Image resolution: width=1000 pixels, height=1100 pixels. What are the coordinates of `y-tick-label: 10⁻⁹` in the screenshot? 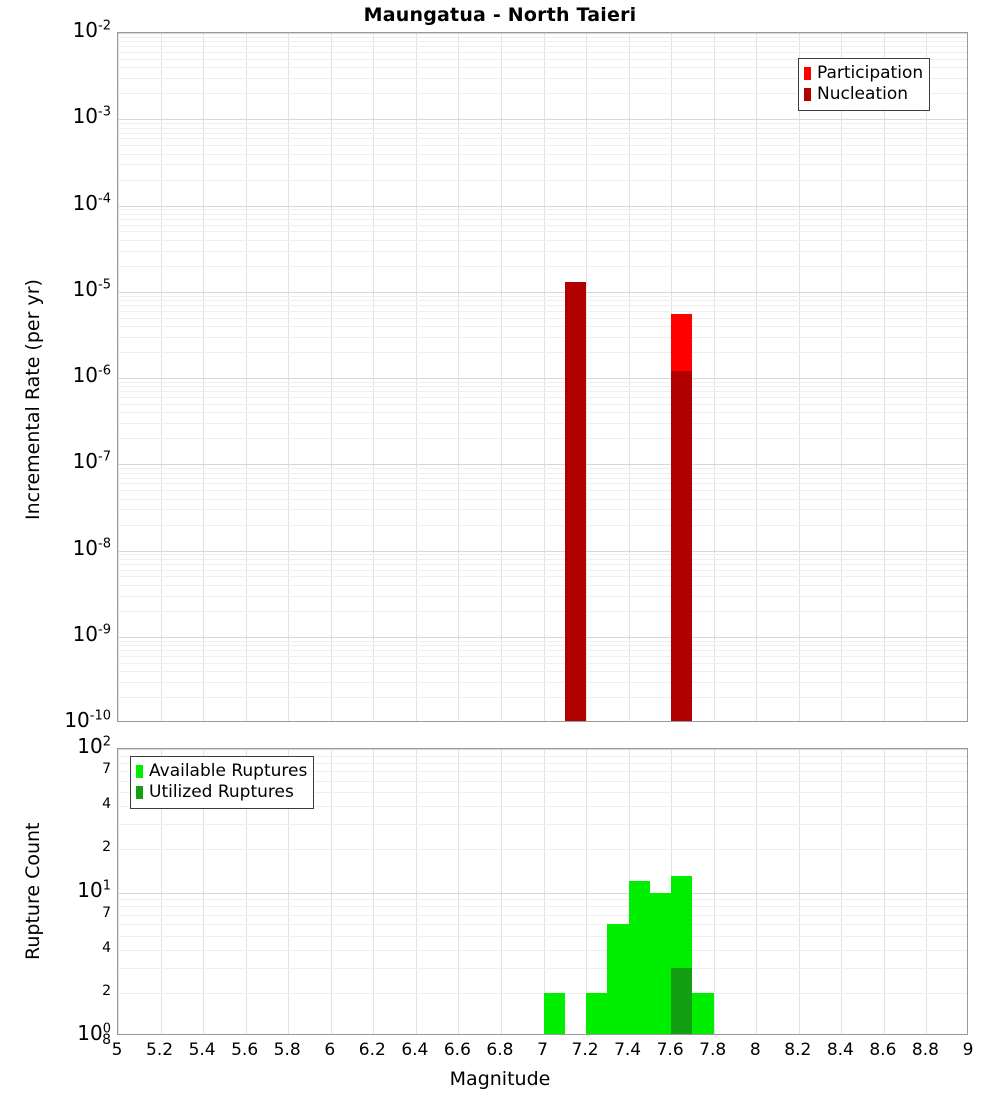 It's located at (91, 633).